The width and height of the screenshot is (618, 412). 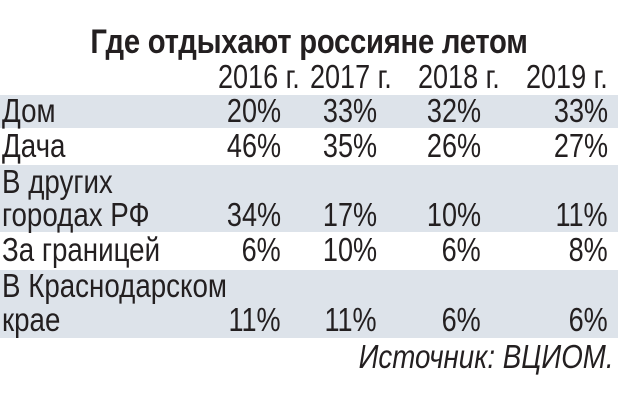 I want to click on table-row: Дом 20% 33% 32% 33%, so click(x=309, y=111).